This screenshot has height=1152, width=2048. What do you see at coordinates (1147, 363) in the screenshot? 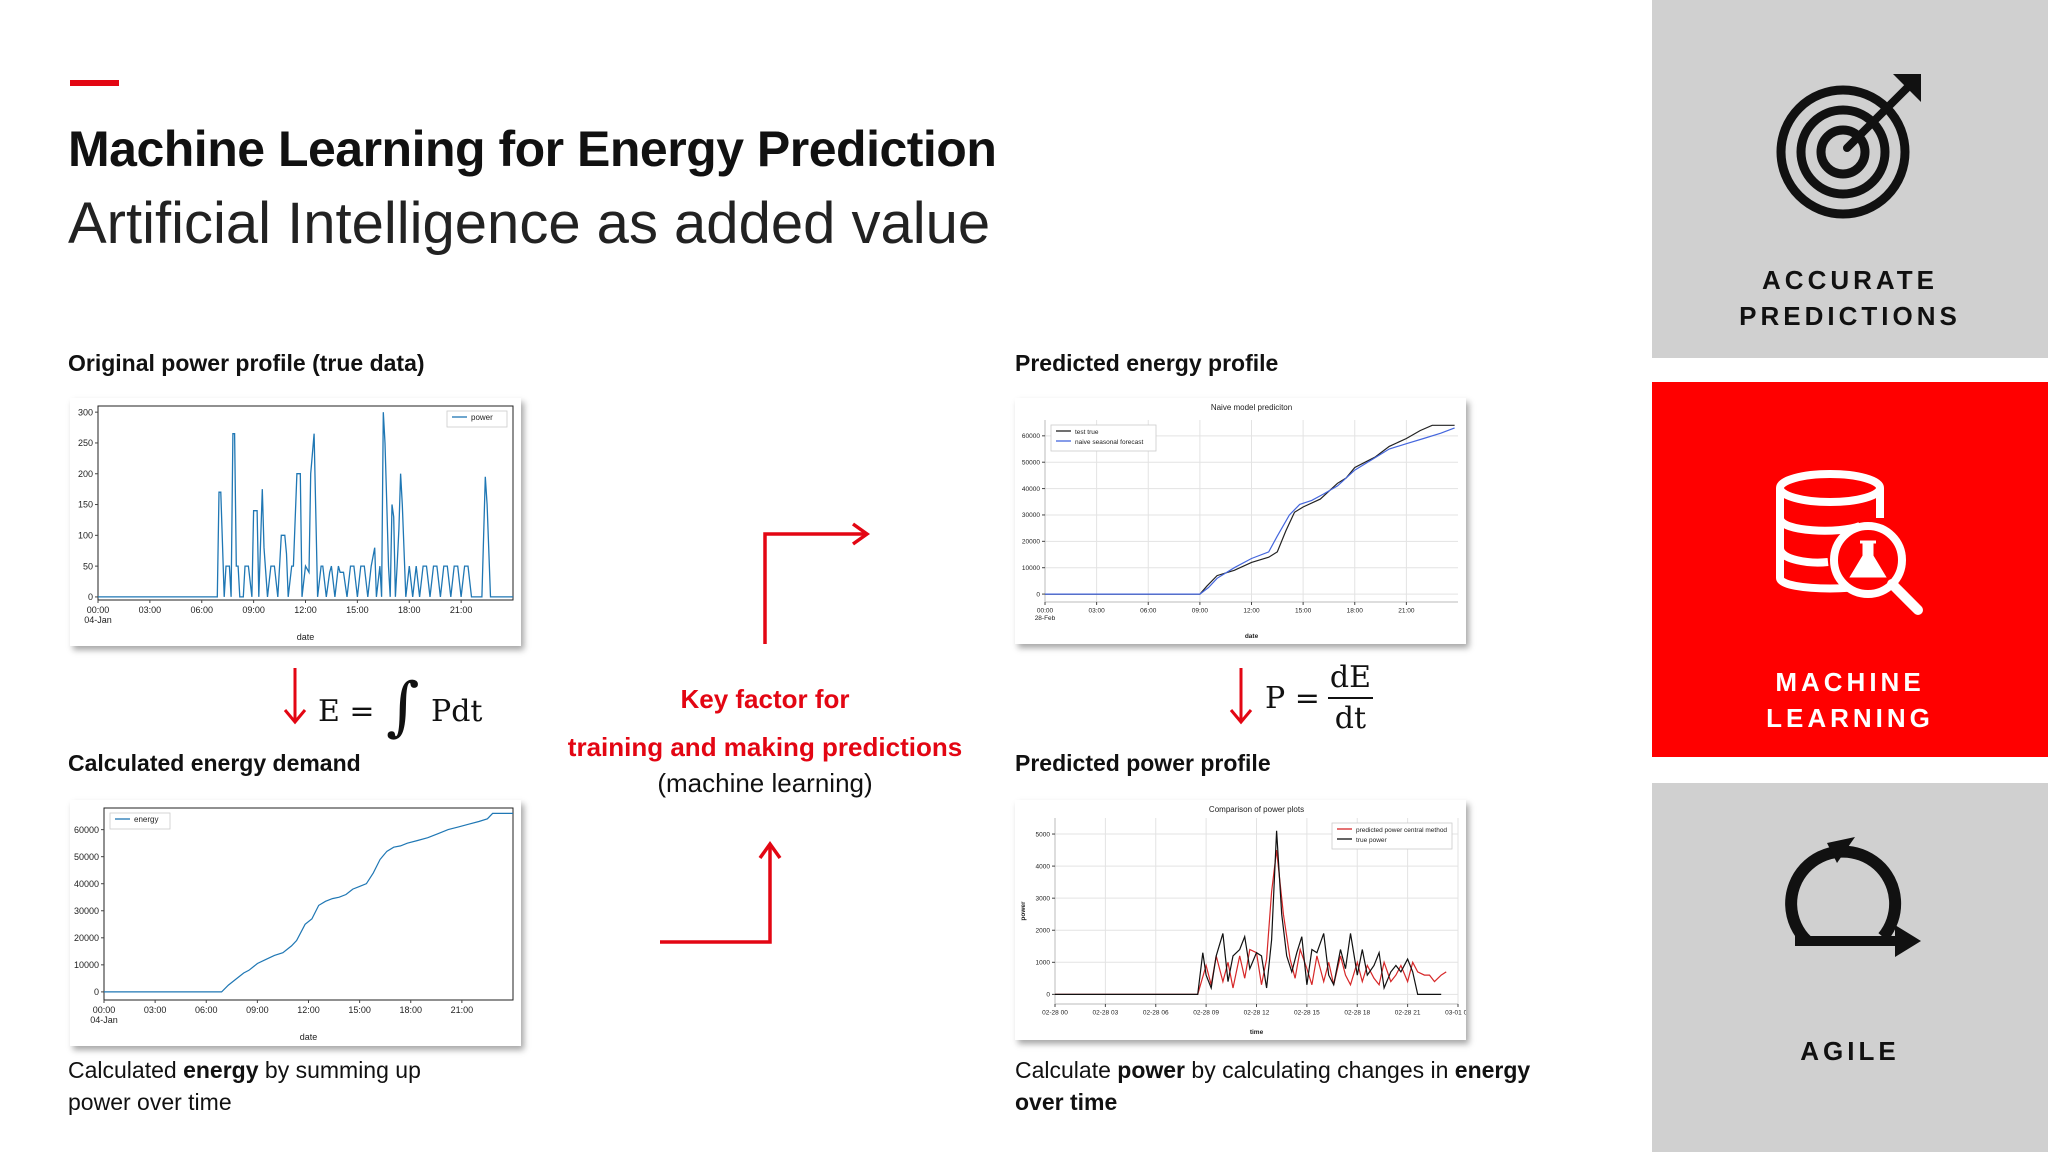
I see `predicted-energy-label: Predicted energy profile` at bounding box center [1147, 363].